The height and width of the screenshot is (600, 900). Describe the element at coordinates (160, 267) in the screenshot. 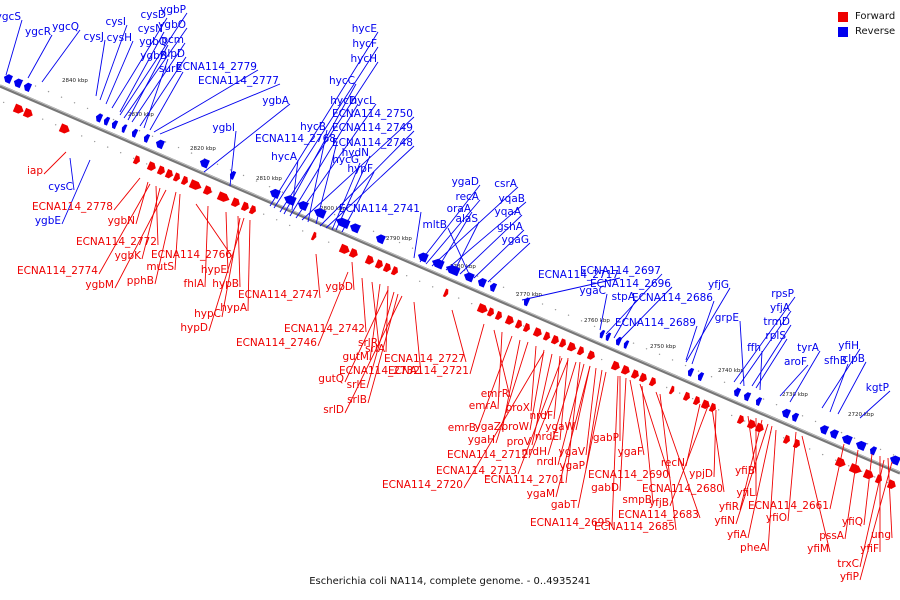

I see `gene-label: mutS` at that location.